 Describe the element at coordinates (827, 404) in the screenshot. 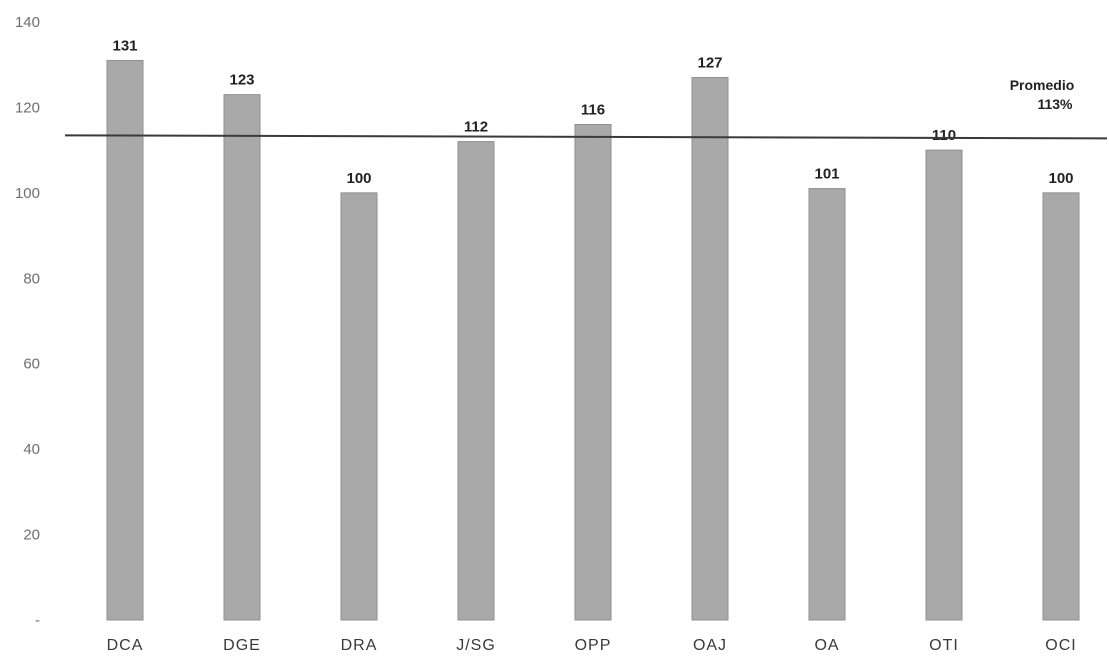

I see `bar-oa` at that location.